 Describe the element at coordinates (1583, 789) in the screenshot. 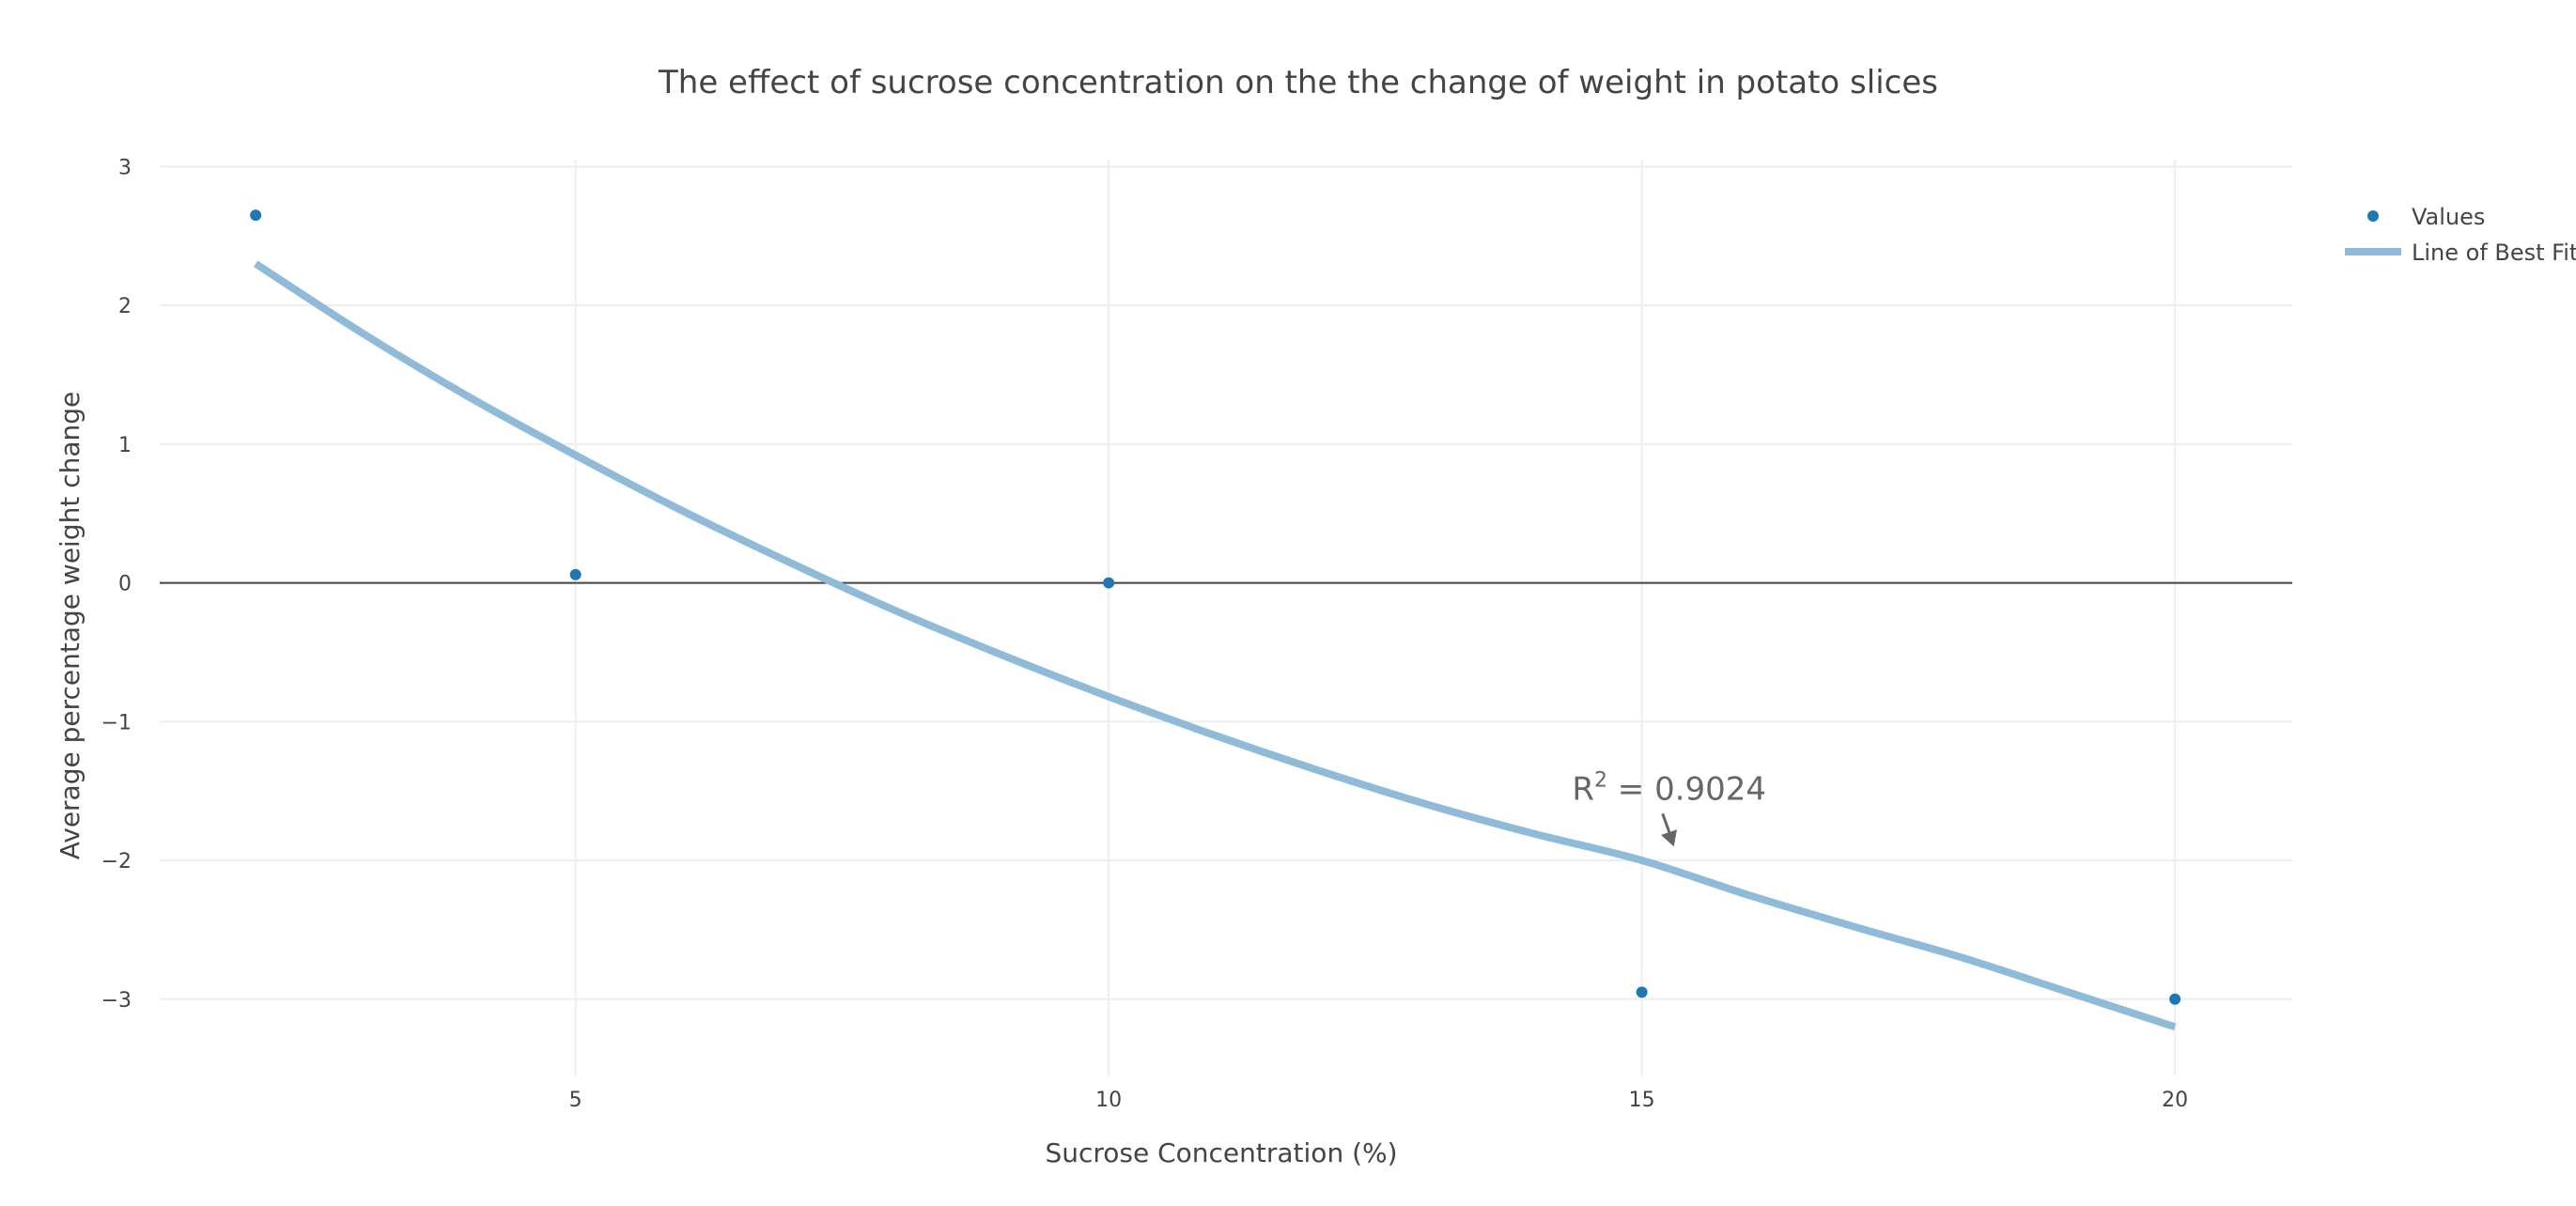

I see `annotation-r-label: R` at that location.